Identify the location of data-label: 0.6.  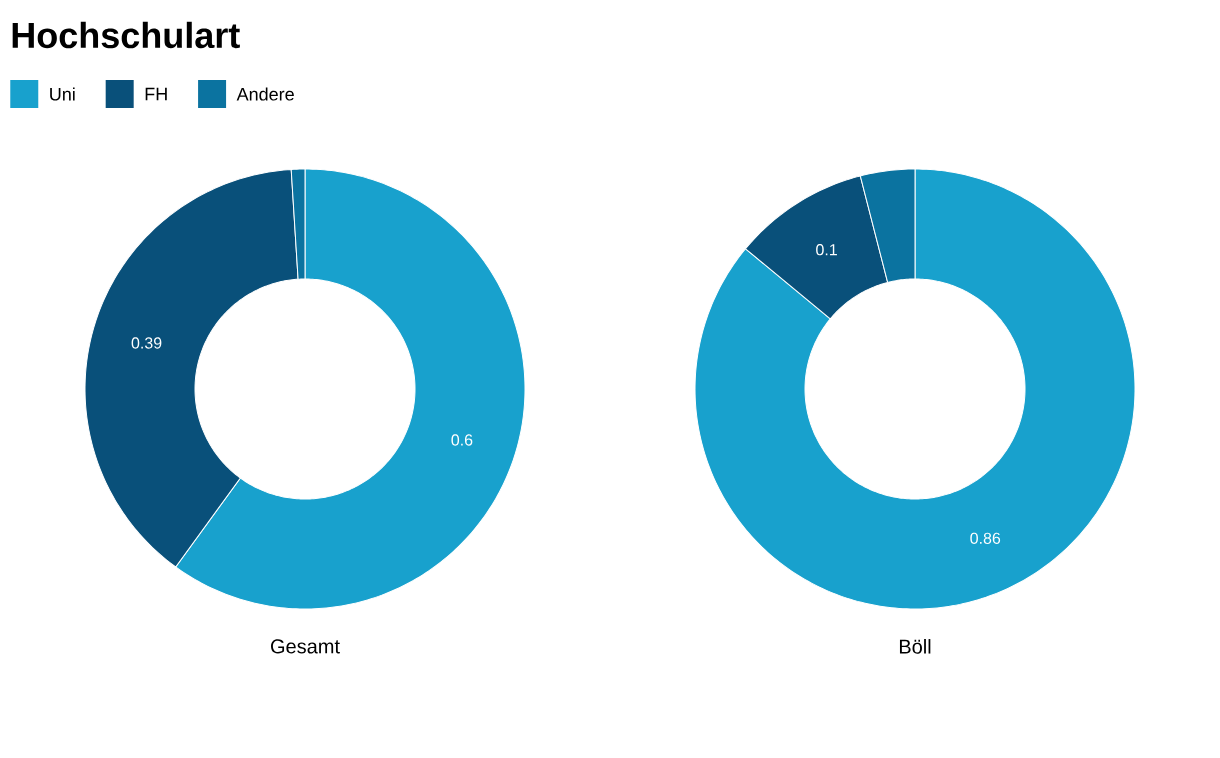
(462, 440).